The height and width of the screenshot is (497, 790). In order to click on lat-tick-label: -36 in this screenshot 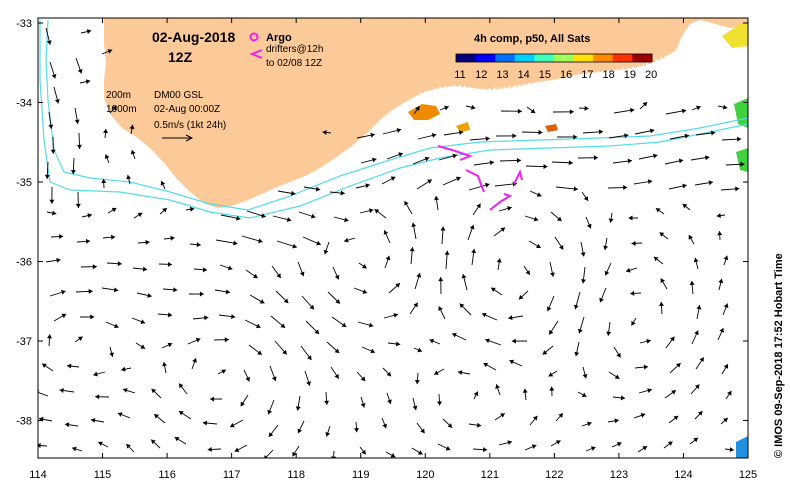, I will do `click(24, 263)`.